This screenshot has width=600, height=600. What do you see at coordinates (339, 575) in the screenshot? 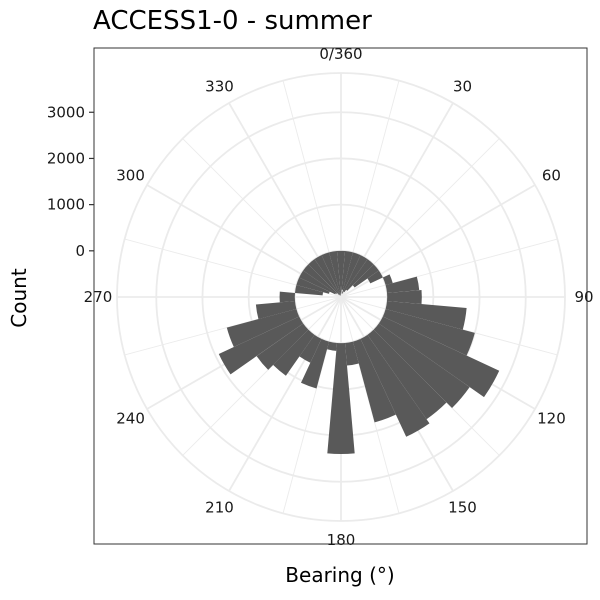
I see `x-axis-title: Bearing (°)` at bounding box center [339, 575].